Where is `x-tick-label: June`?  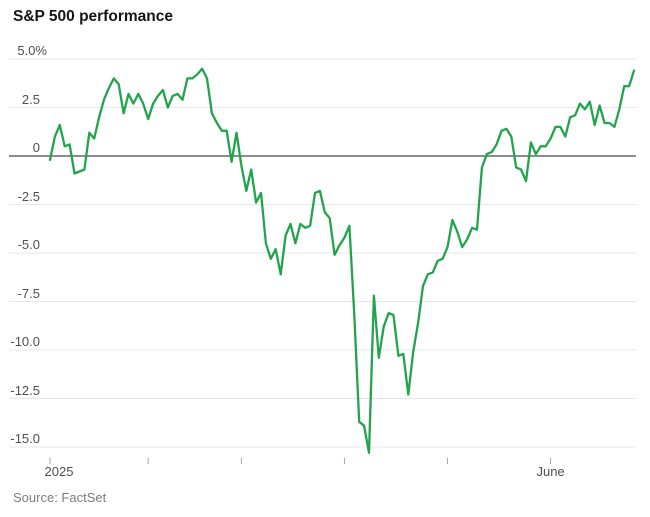 x-tick-label: June is located at coordinates (550, 471).